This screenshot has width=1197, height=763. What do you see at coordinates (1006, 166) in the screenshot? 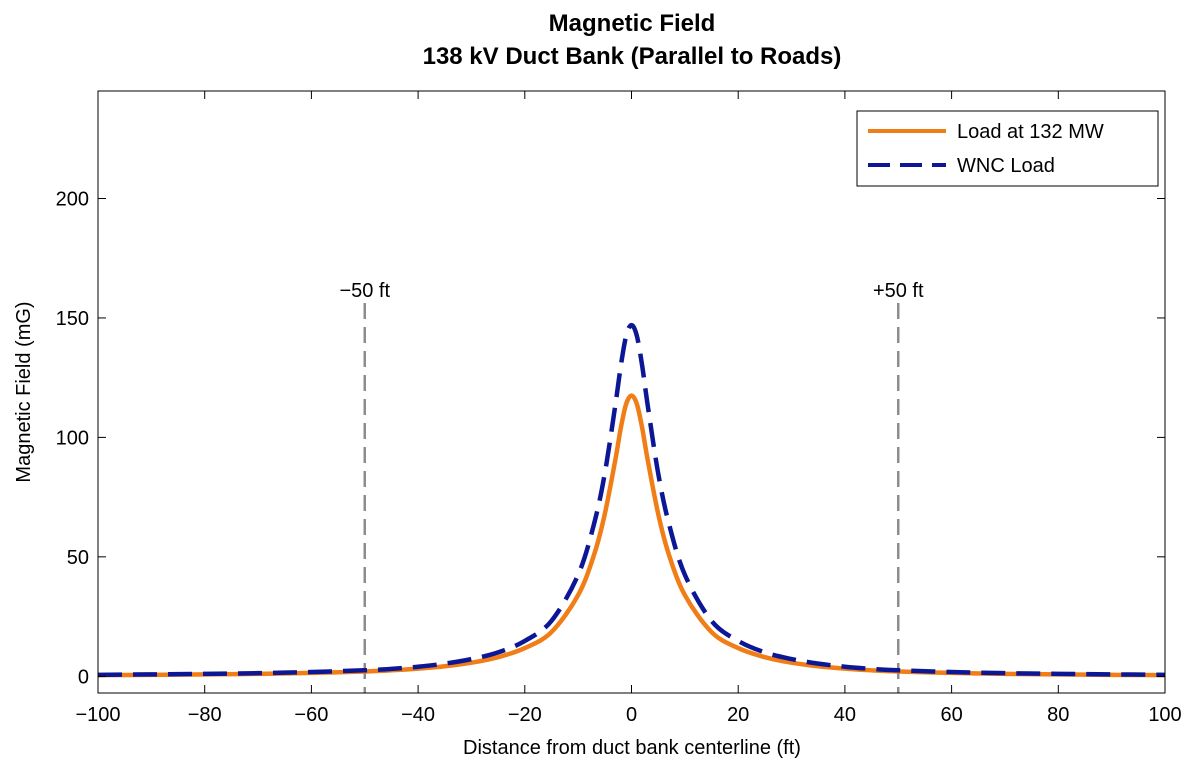
I see `legend-label-wnc-load: WNC Load` at bounding box center [1006, 166].